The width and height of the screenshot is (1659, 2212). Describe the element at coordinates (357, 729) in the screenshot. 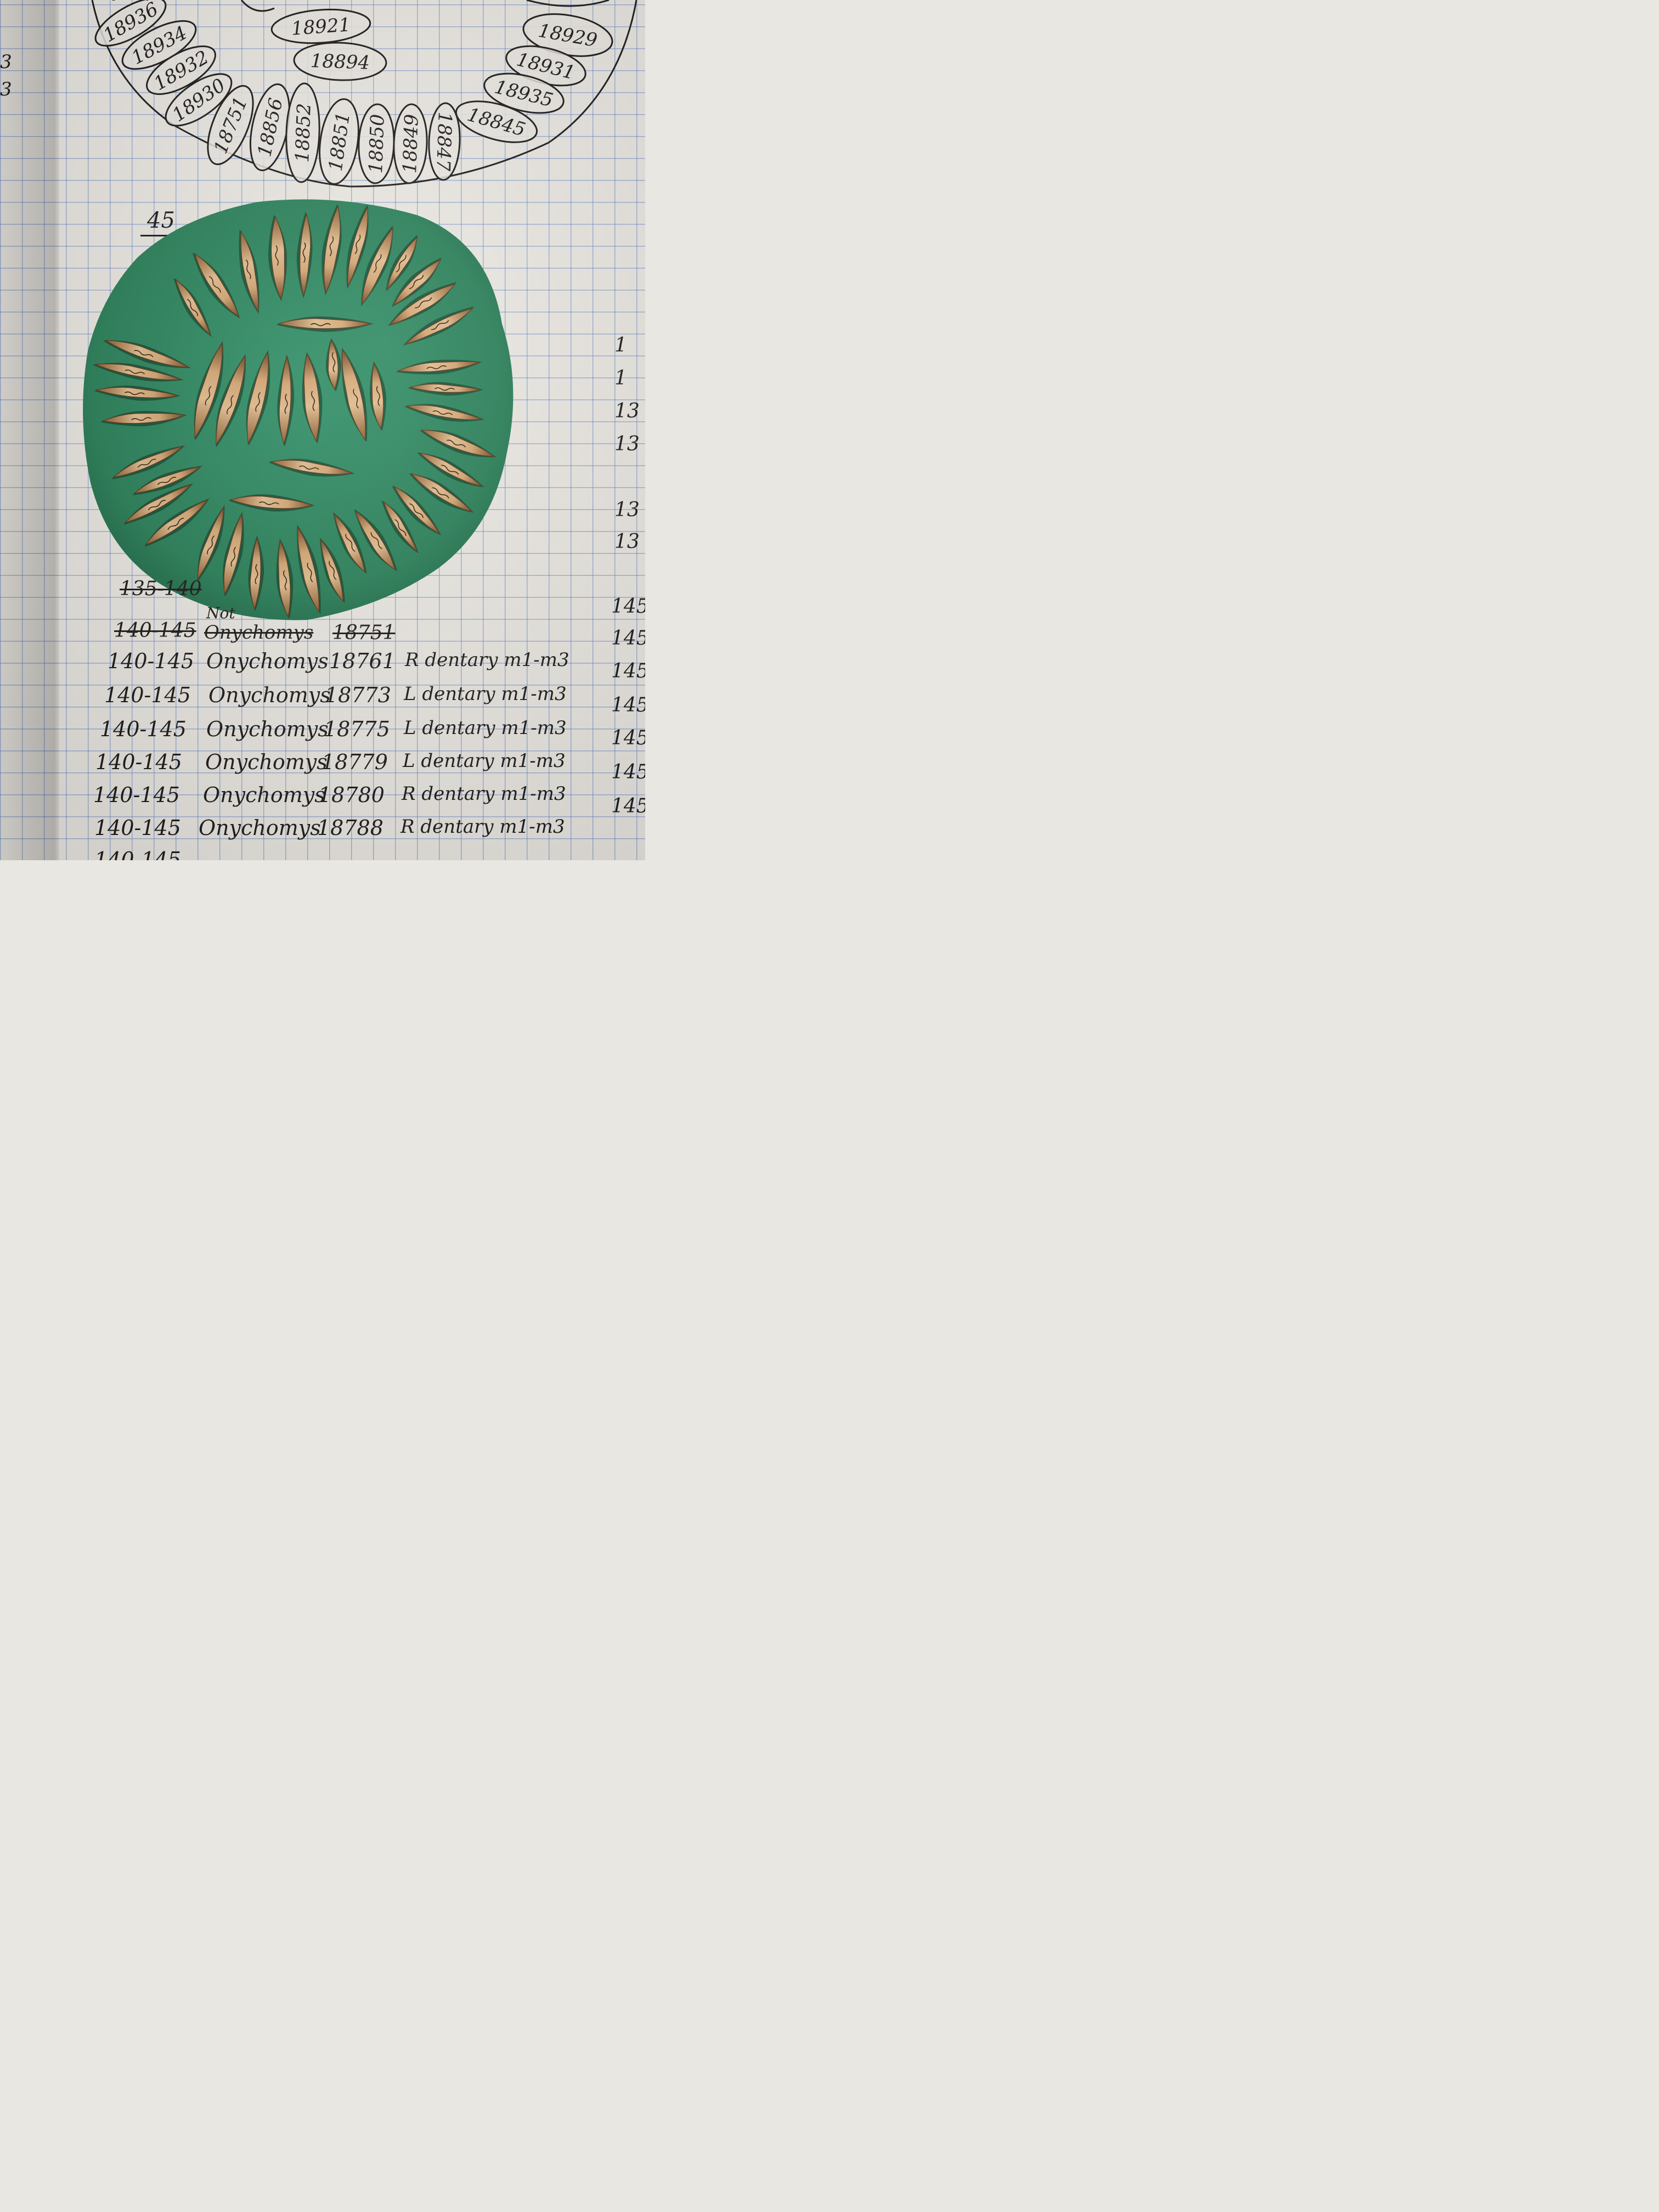

I see `catalog-number: 18775` at that location.